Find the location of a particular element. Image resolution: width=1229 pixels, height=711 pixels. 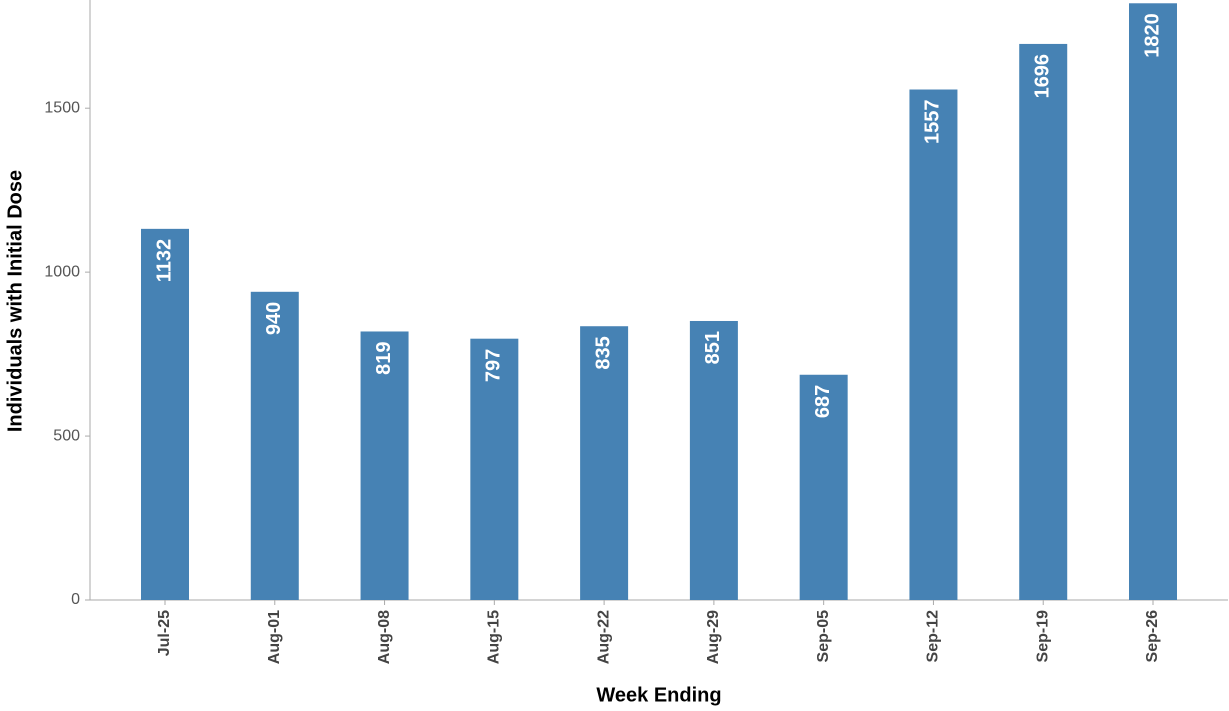

y-tick-label: 1000 is located at coordinates (62, 271).